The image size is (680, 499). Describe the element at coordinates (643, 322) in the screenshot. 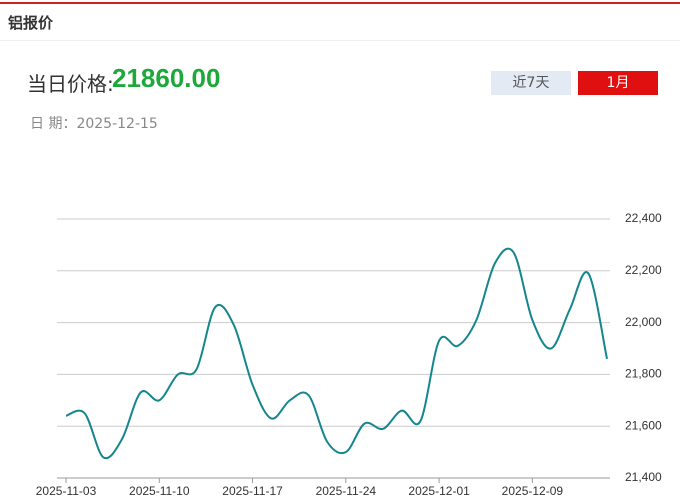

I see `y-tick-label: 22,000` at that location.